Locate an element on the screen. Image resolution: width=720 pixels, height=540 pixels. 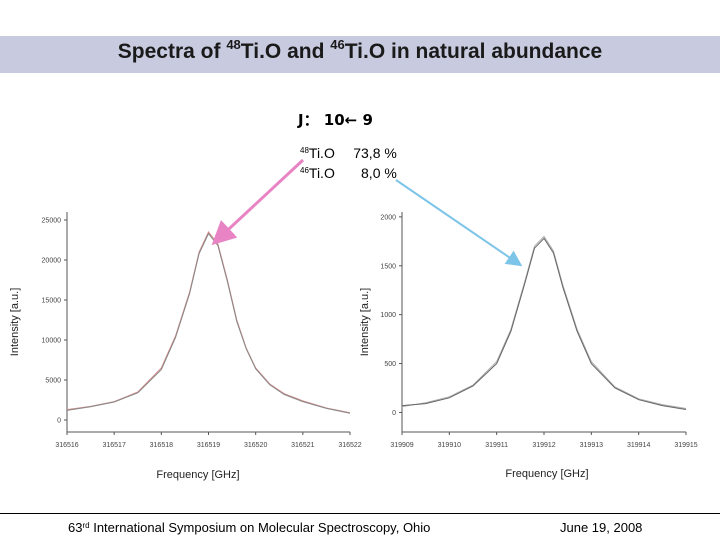
y-tick-label: 1000 is located at coordinates (388, 315).